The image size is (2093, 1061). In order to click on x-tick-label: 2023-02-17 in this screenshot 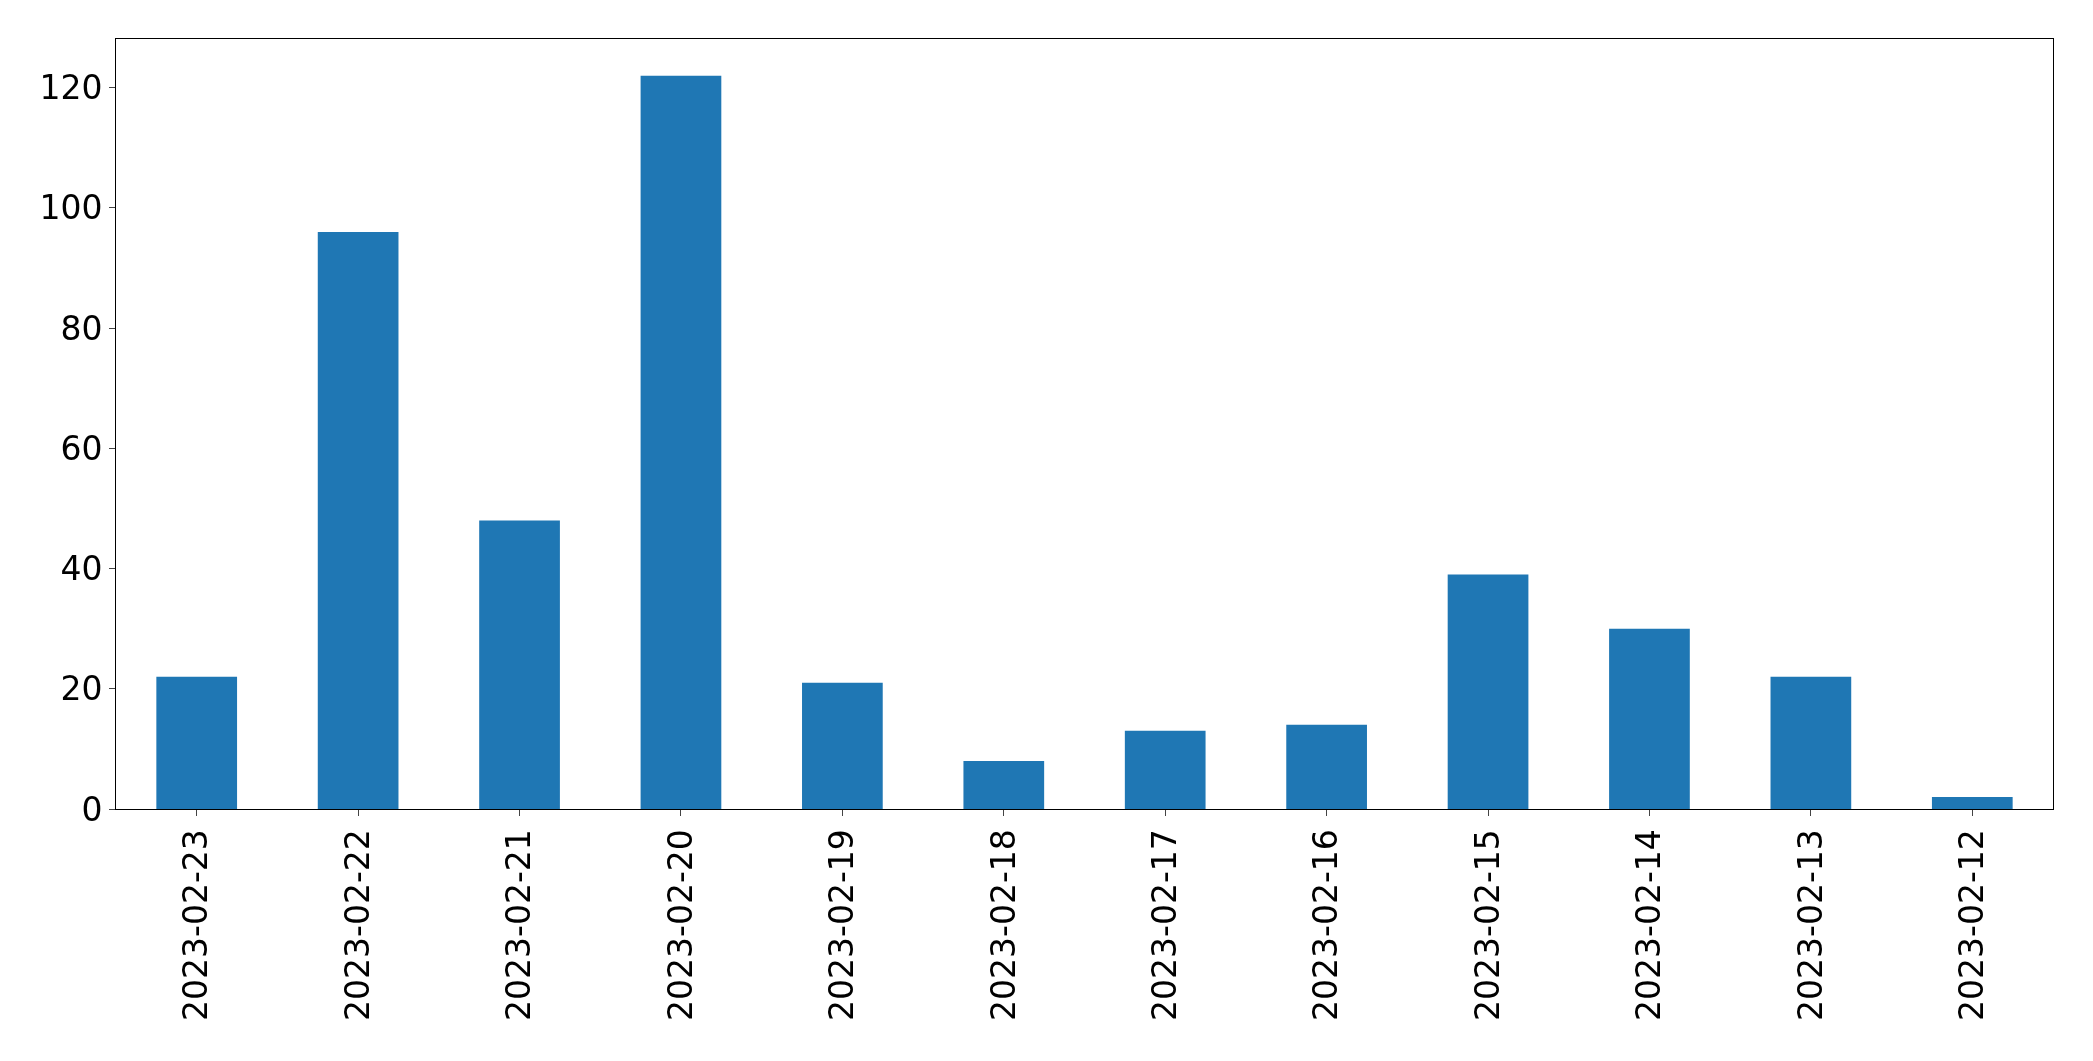, I will do `click(1164, 925)`.